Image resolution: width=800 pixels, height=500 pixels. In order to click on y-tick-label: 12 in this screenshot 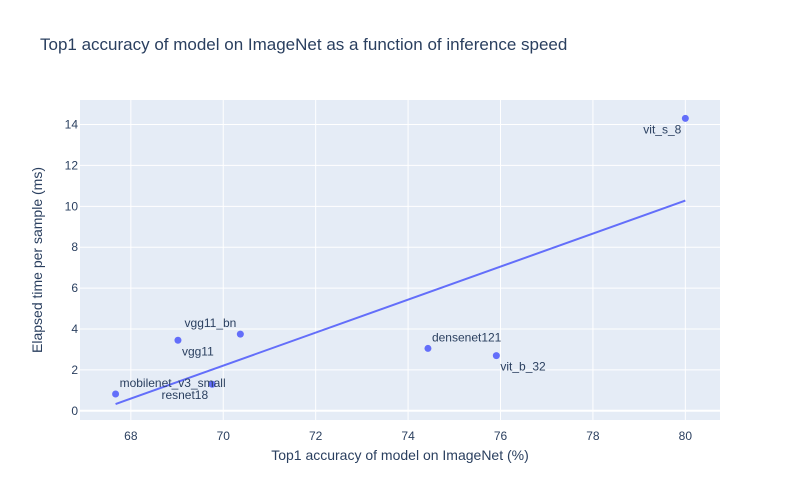, I will do `click(72, 165)`.